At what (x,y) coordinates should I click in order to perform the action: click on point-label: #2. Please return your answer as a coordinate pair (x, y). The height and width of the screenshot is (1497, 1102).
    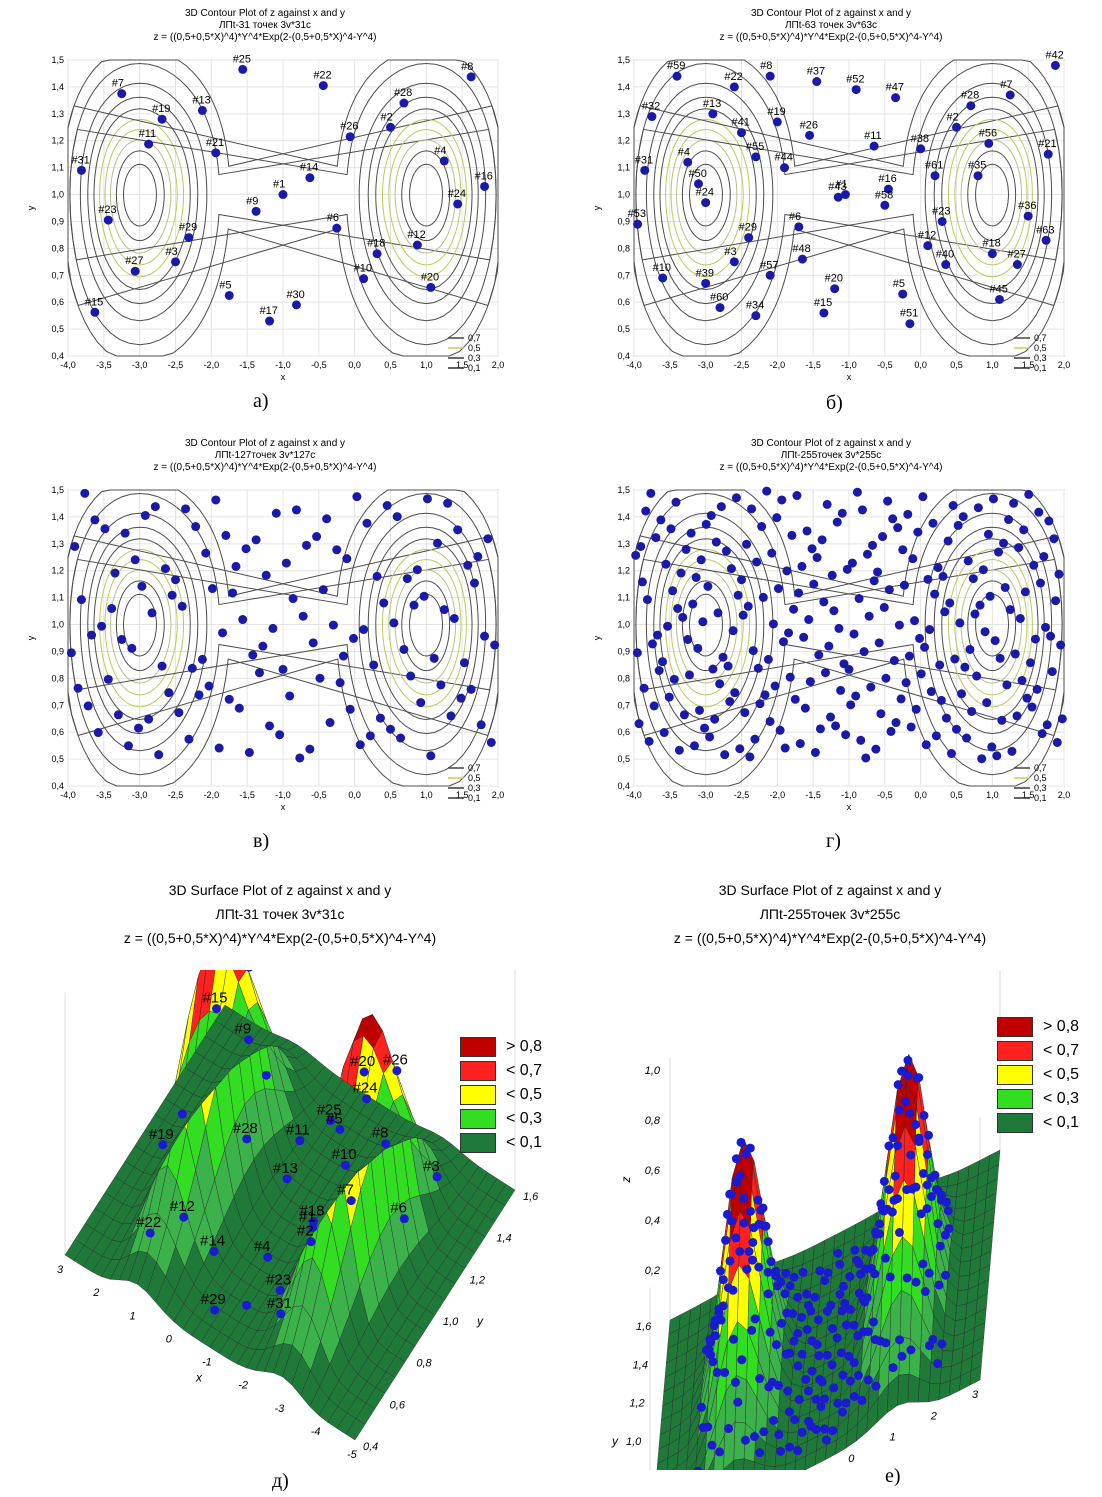
    Looking at the image, I should click on (305, 1231).